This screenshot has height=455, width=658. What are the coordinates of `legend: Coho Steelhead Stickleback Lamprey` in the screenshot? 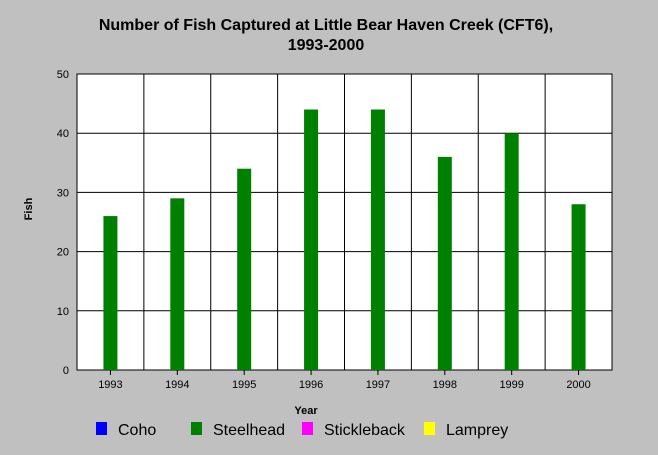 It's located at (302, 430).